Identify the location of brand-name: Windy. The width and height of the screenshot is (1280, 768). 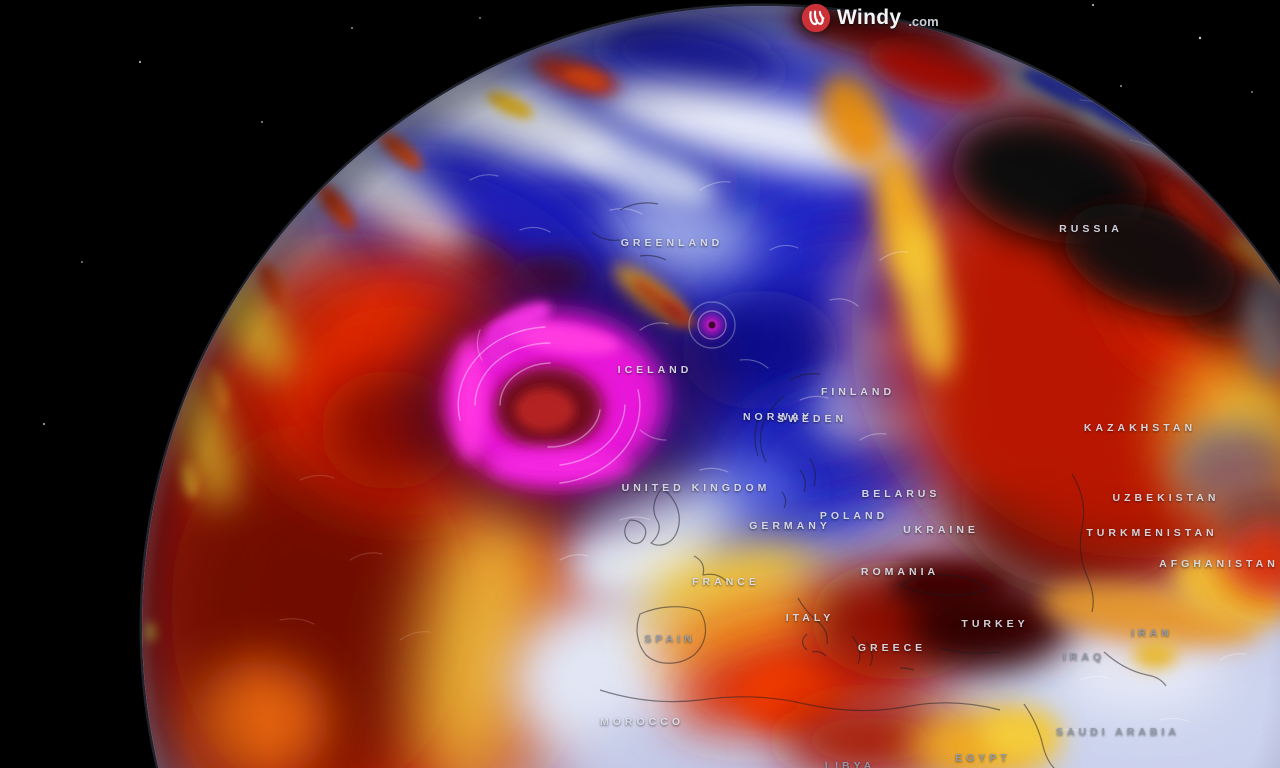
(869, 17).